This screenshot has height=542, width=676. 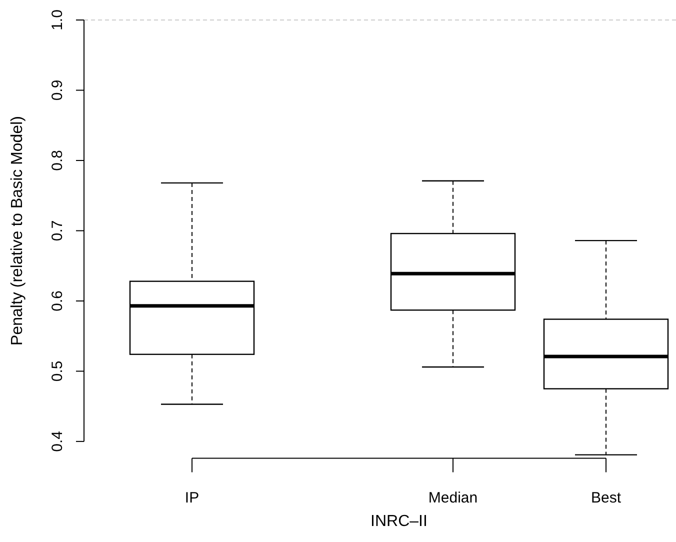 What do you see at coordinates (57, 371) in the screenshot?
I see `y-tick-label: 0.5` at bounding box center [57, 371].